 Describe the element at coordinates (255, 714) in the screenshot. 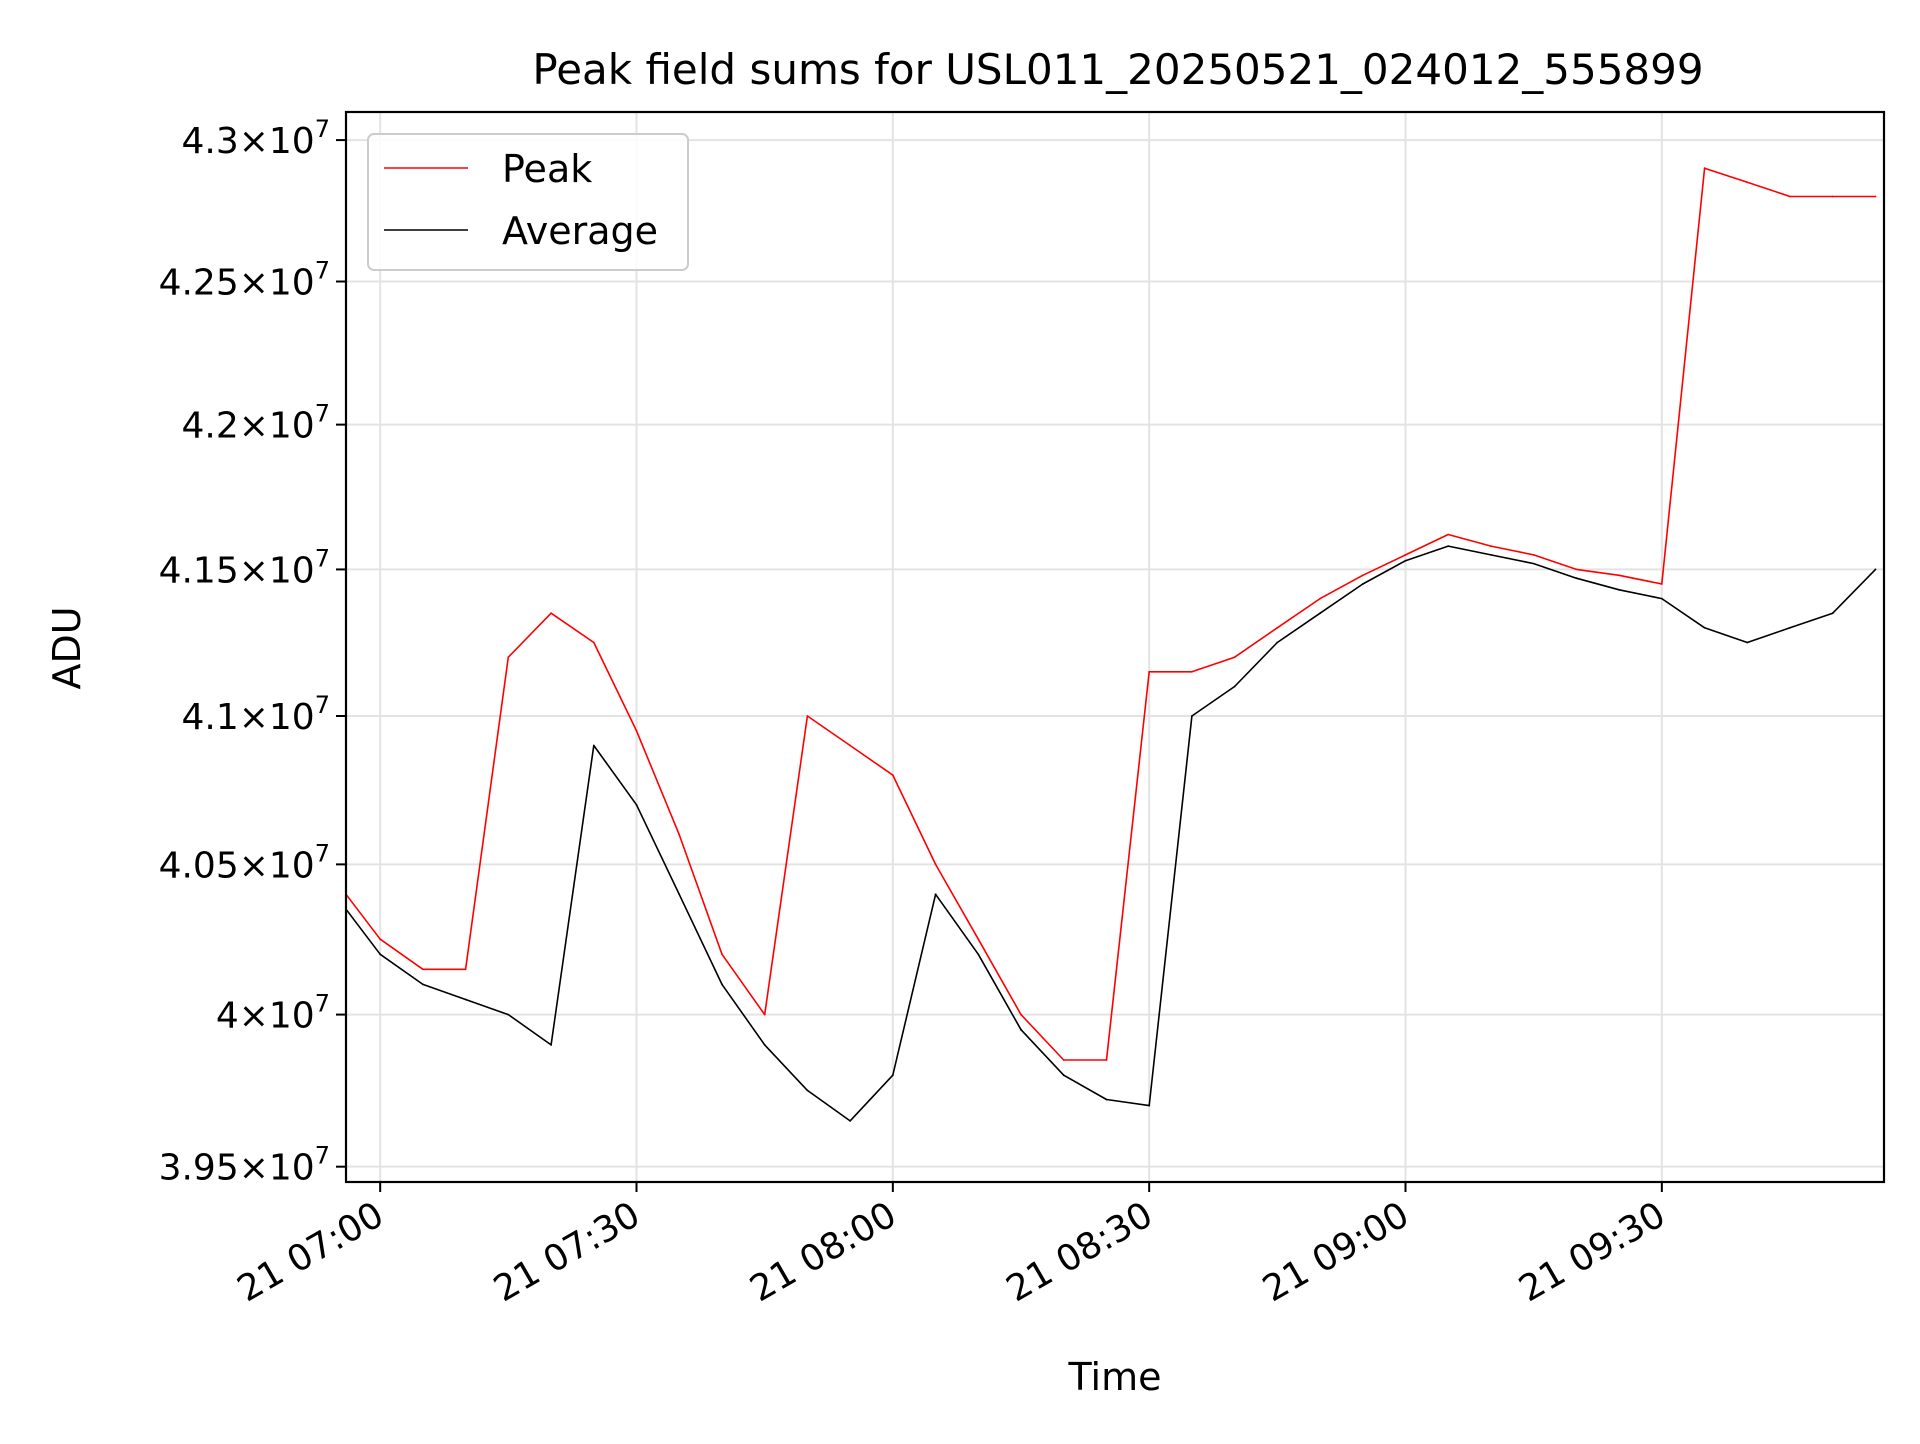

I see `y-tick-label: 4.1×10⁷` at that location.